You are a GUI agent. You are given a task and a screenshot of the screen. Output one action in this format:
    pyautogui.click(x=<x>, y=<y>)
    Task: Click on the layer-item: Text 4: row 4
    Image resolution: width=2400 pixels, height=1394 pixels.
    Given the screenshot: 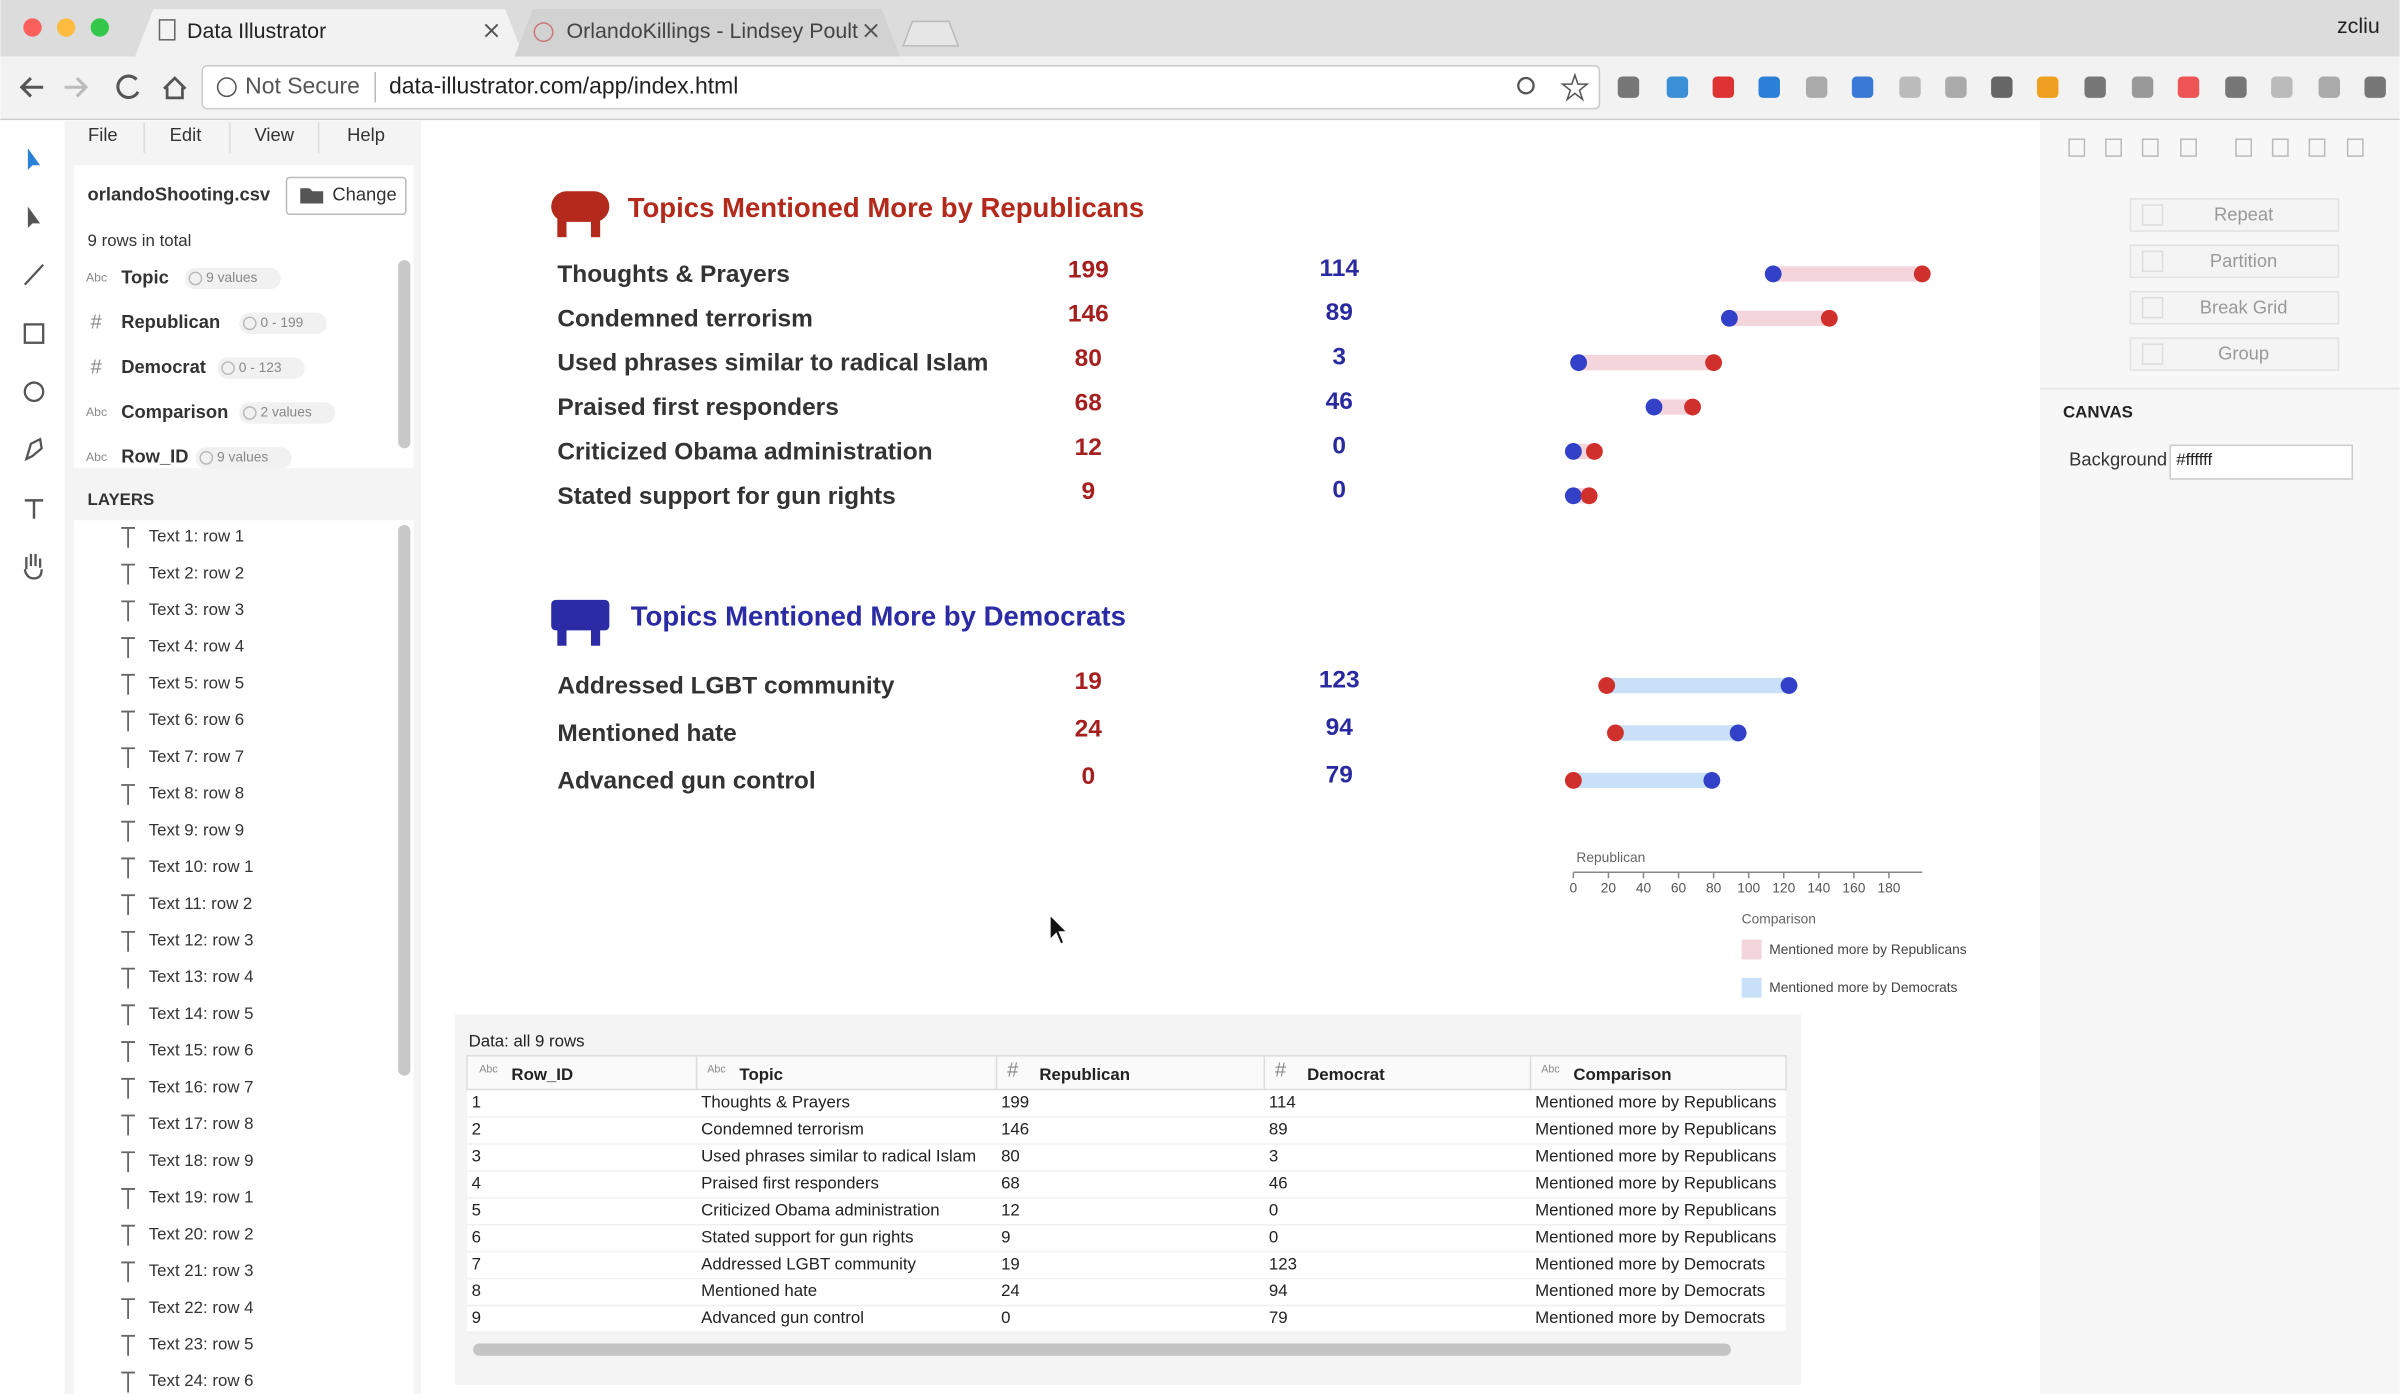 What is the action you would take?
    pyautogui.click(x=196, y=646)
    